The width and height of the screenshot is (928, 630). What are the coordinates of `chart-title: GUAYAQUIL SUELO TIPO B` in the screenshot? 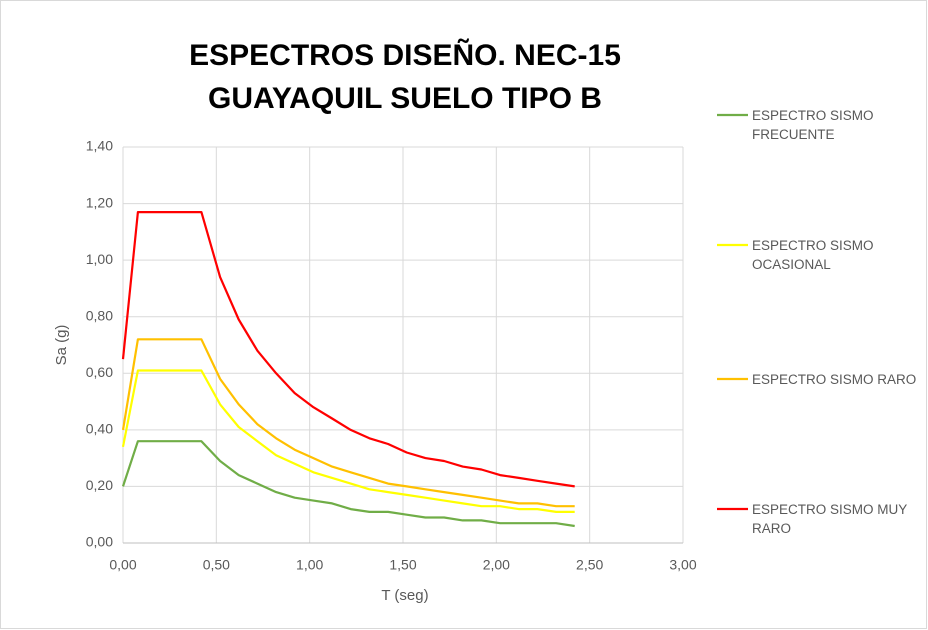 It's located at (405, 98).